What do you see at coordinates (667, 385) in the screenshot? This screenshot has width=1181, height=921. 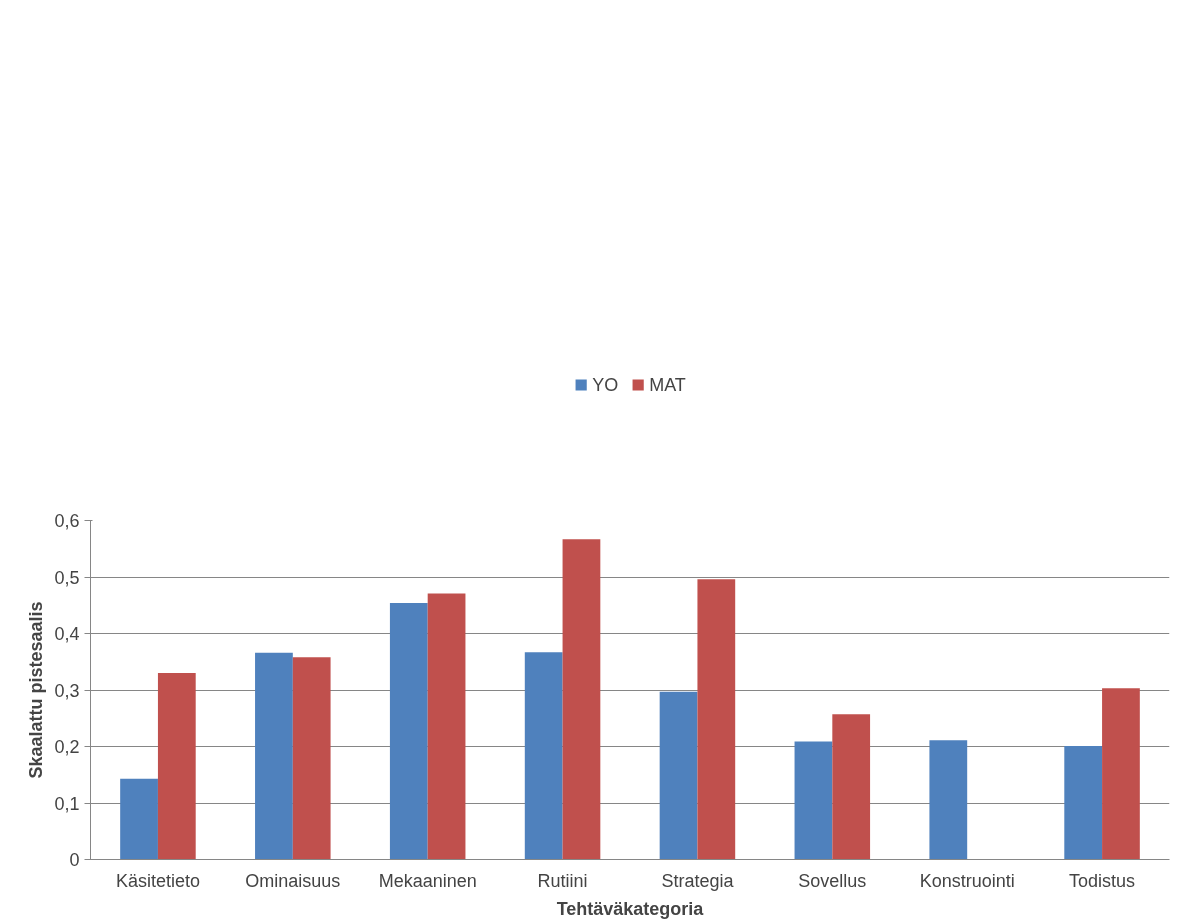 I see `legend-label: MAT` at bounding box center [667, 385].